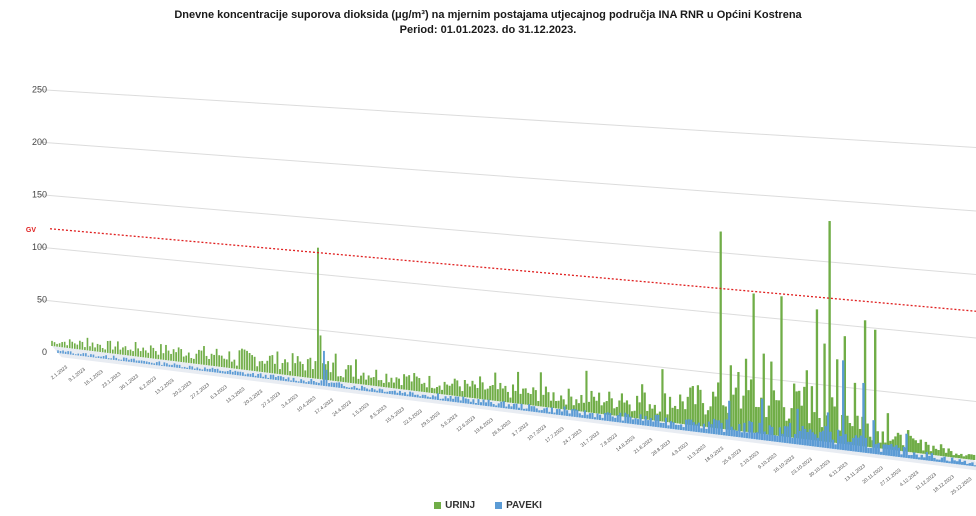 The height and width of the screenshot is (516, 976). Describe the element at coordinates (39, 142) in the screenshot. I see `y-tick-label: 200` at that location.